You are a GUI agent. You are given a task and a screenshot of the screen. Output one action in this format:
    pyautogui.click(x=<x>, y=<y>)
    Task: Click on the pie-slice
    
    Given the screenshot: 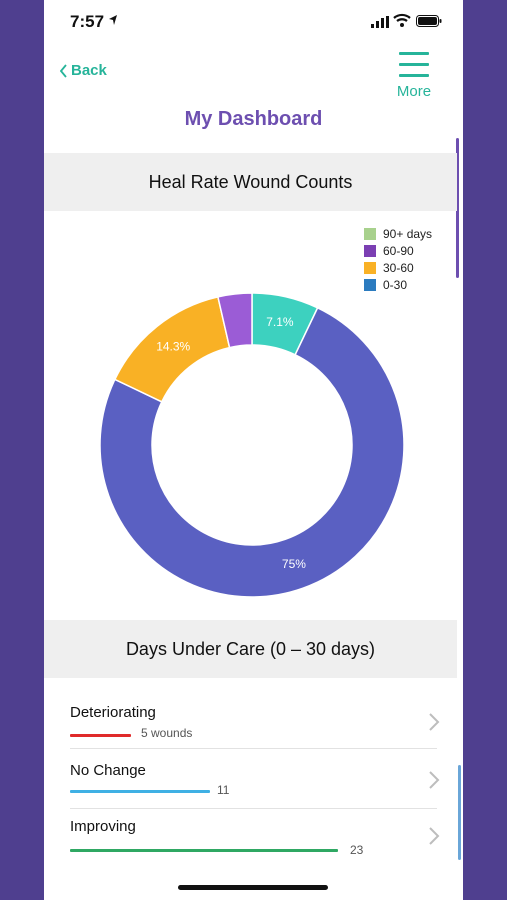 What is the action you would take?
    pyautogui.click(x=235, y=320)
    